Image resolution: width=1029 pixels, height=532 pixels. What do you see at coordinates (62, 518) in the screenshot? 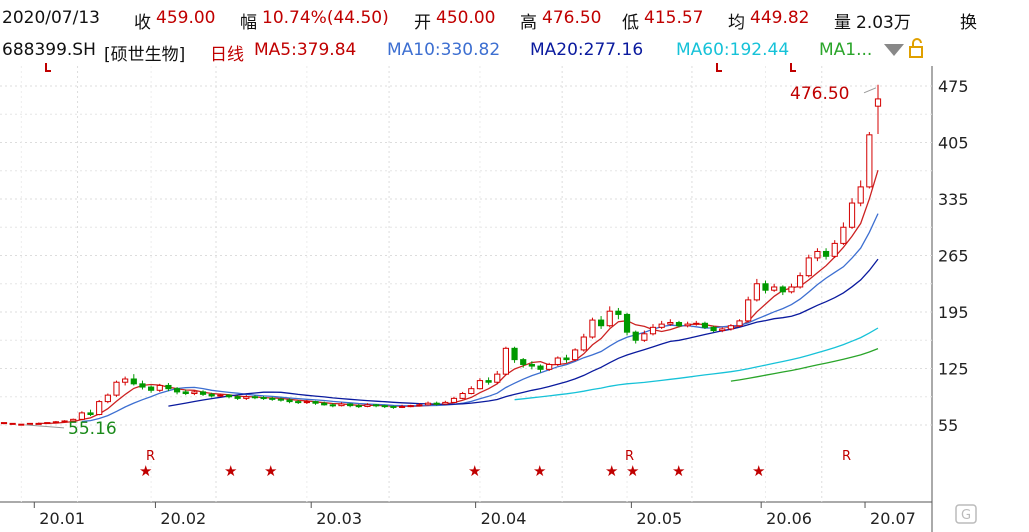
I see `date-tick-label: 20.01` at bounding box center [62, 518].